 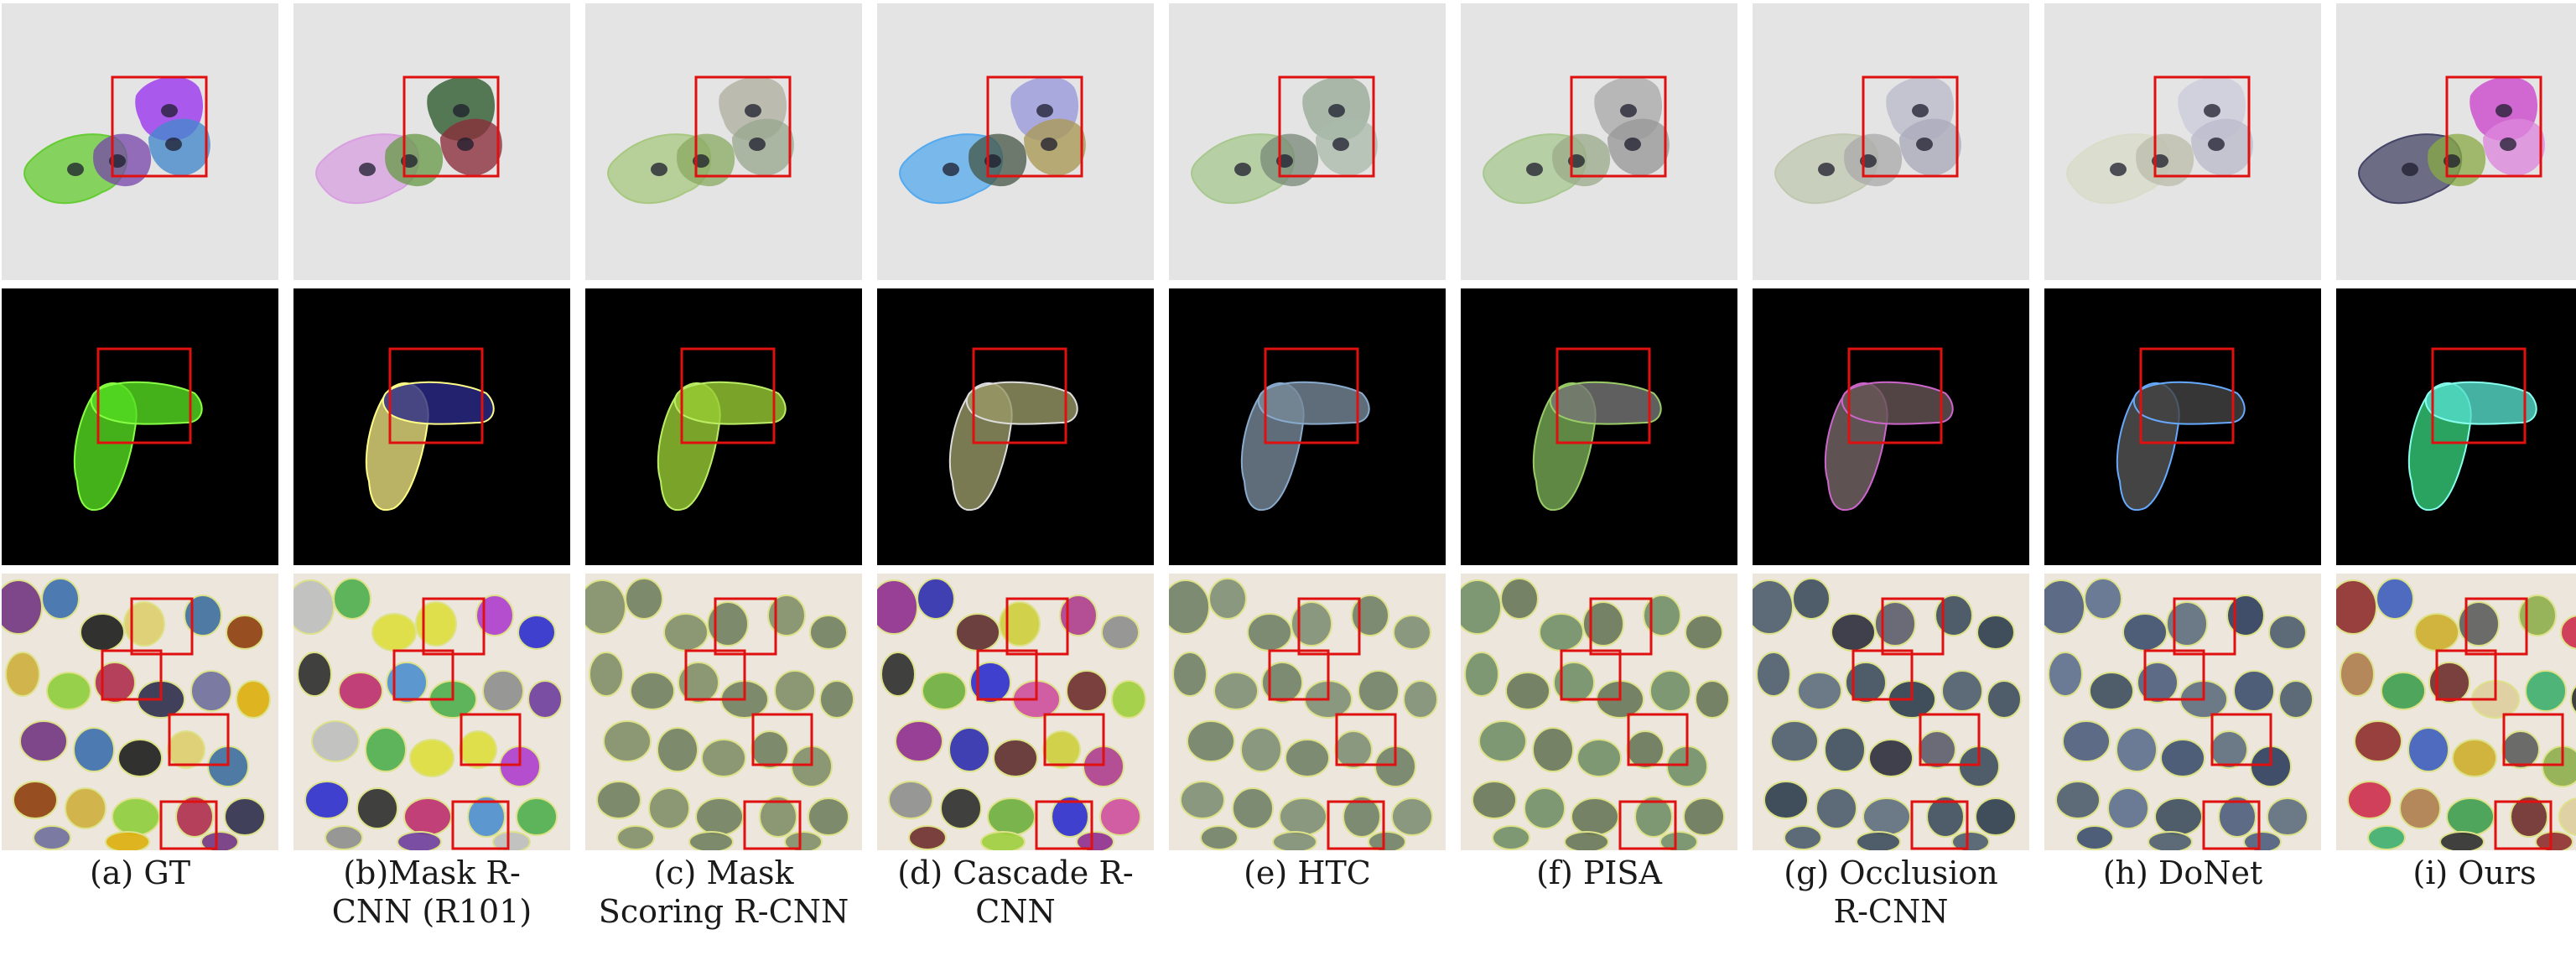 What do you see at coordinates (1891, 892) in the screenshot?
I see `caption-7: (g) Occlusion R-CNN` at bounding box center [1891, 892].